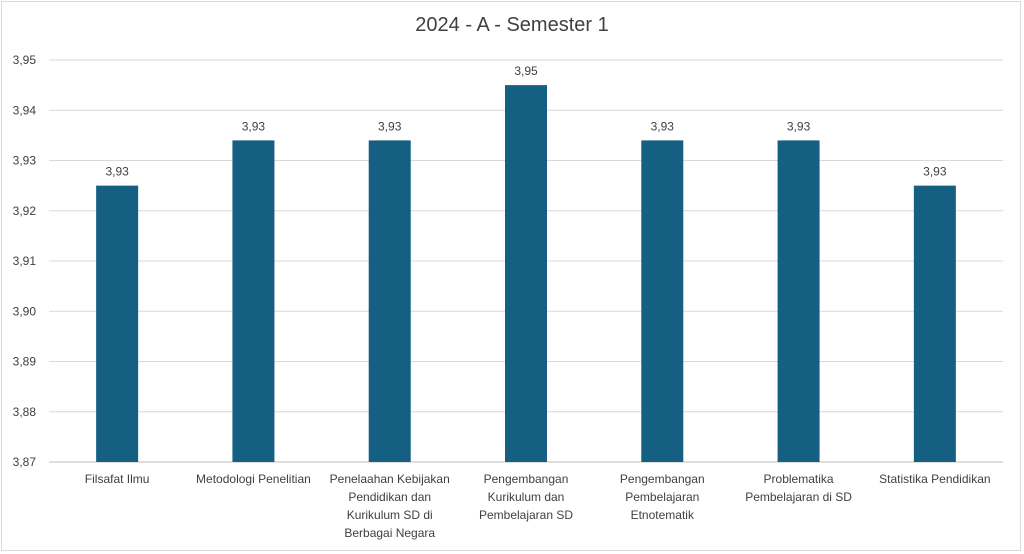 The height and width of the screenshot is (554, 1024). I want to click on y-tick-label: 3,87, so click(25, 462).